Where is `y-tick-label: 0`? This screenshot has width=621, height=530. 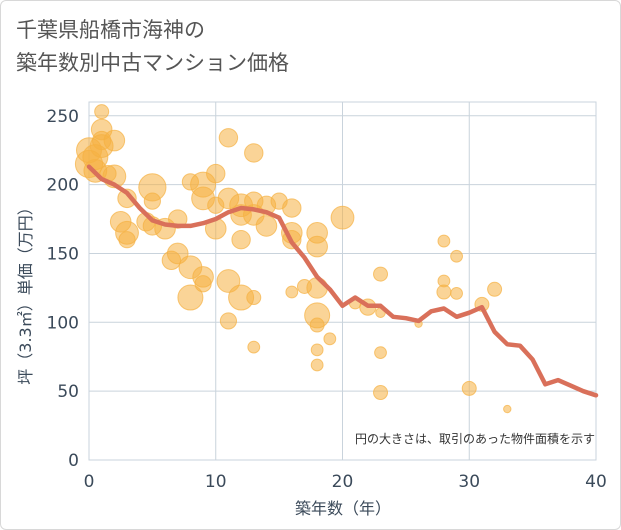 y-tick-label: 0 is located at coordinates (73, 461).